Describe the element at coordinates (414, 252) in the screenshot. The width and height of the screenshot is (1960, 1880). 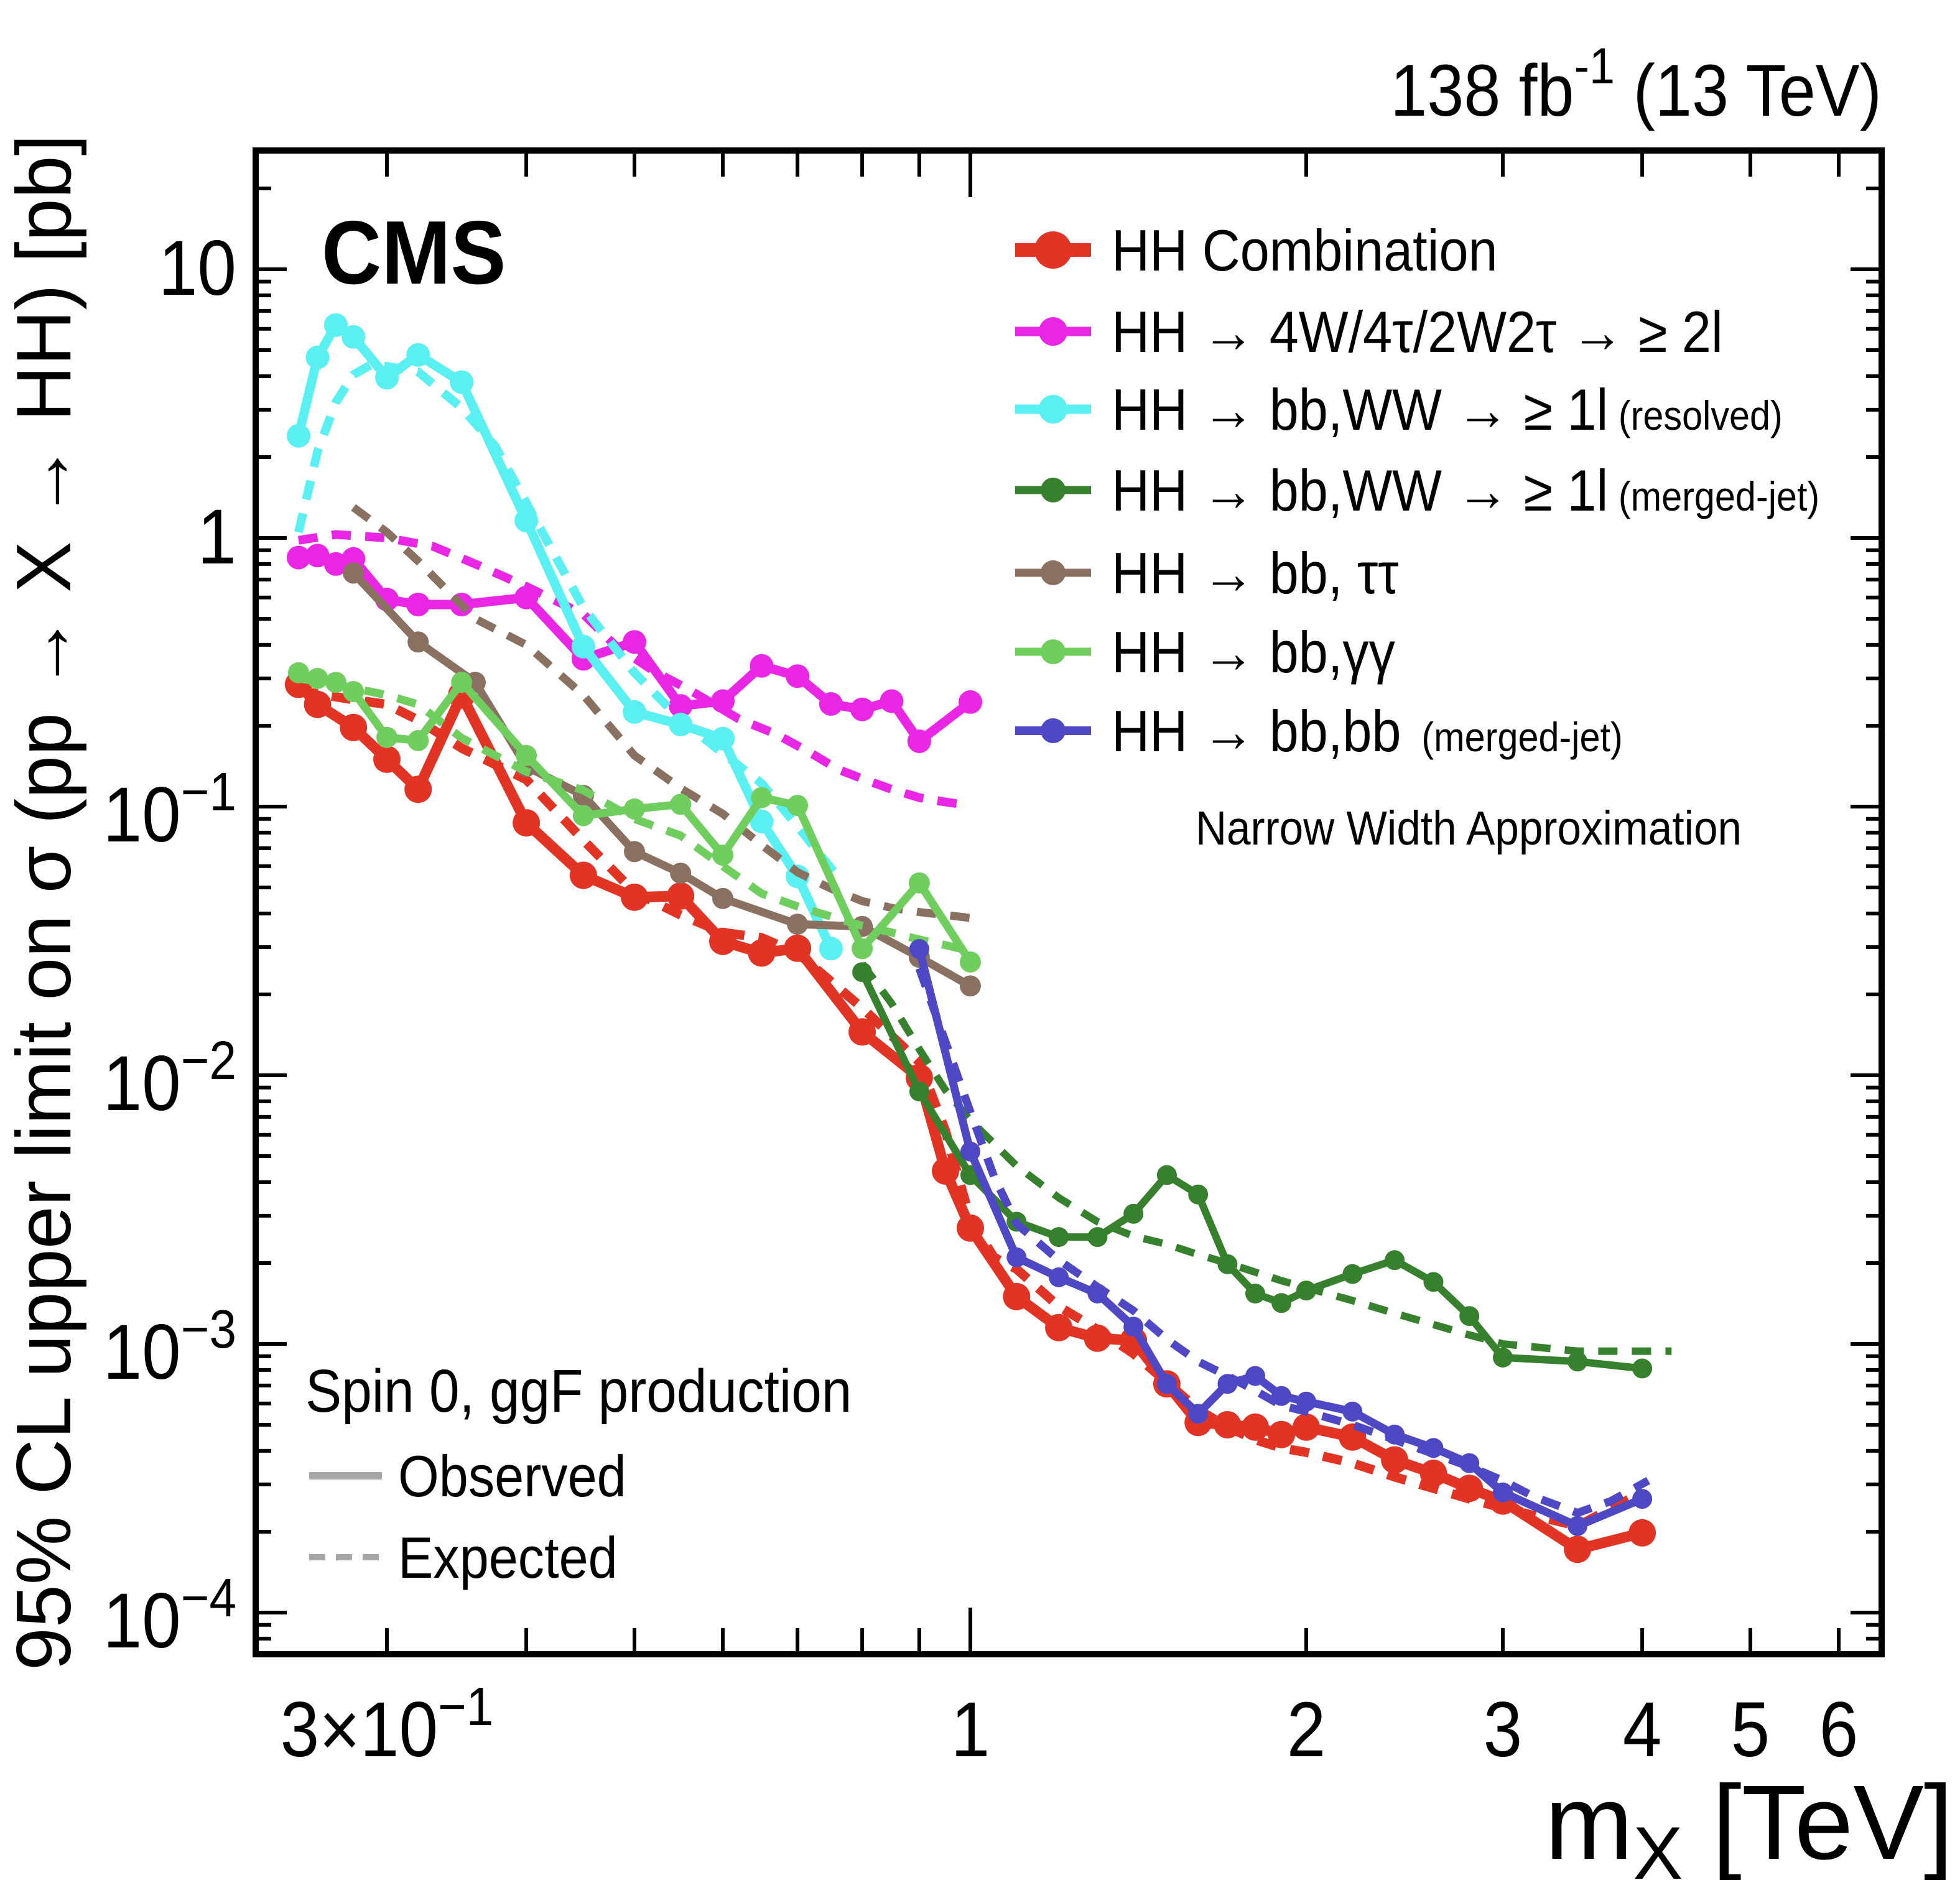
I see `svg-text: CMS` at that location.